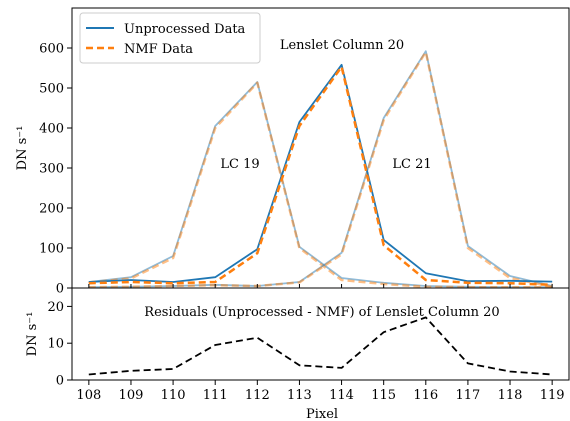  Describe the element at coordinates (185, 29) in the screenshot. I see `legend-label-unprocessed: Unprocessed Data` at that location.